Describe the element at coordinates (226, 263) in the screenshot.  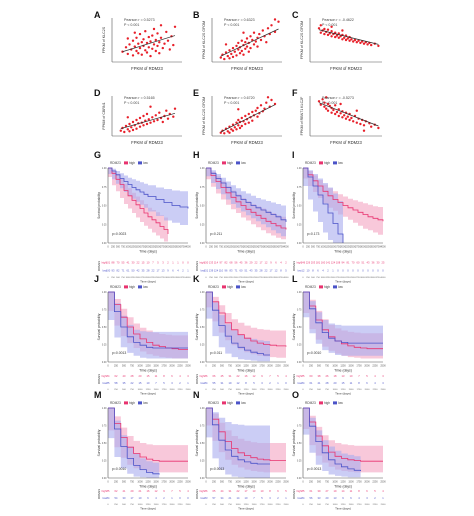
I see `risk-table-cell: 82` at that location.